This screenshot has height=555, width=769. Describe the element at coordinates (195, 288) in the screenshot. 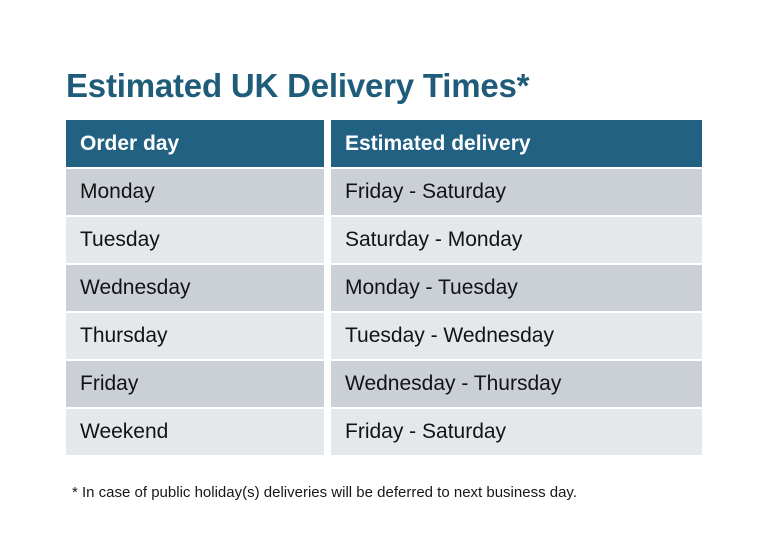

I see `cell-order-day: Wednesday` at that location.